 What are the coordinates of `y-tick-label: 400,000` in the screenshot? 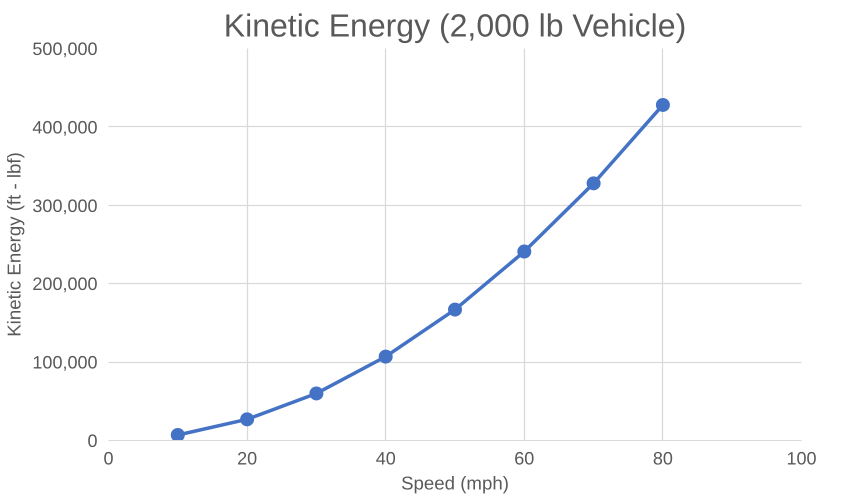 It's located at (65, 127).